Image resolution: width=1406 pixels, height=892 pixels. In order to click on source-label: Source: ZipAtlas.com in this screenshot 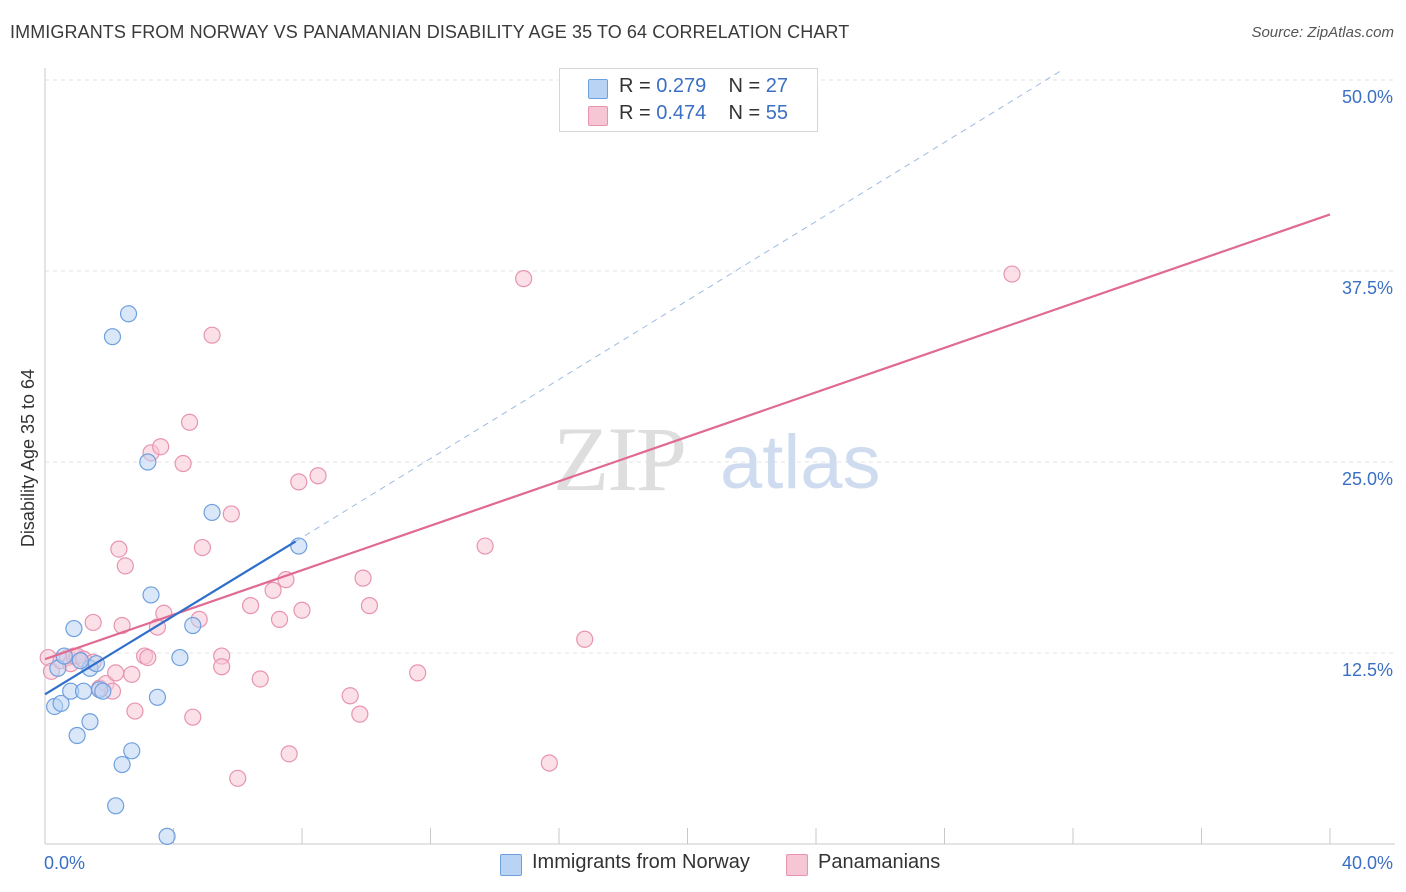, I will do `click(1322, 32)`.